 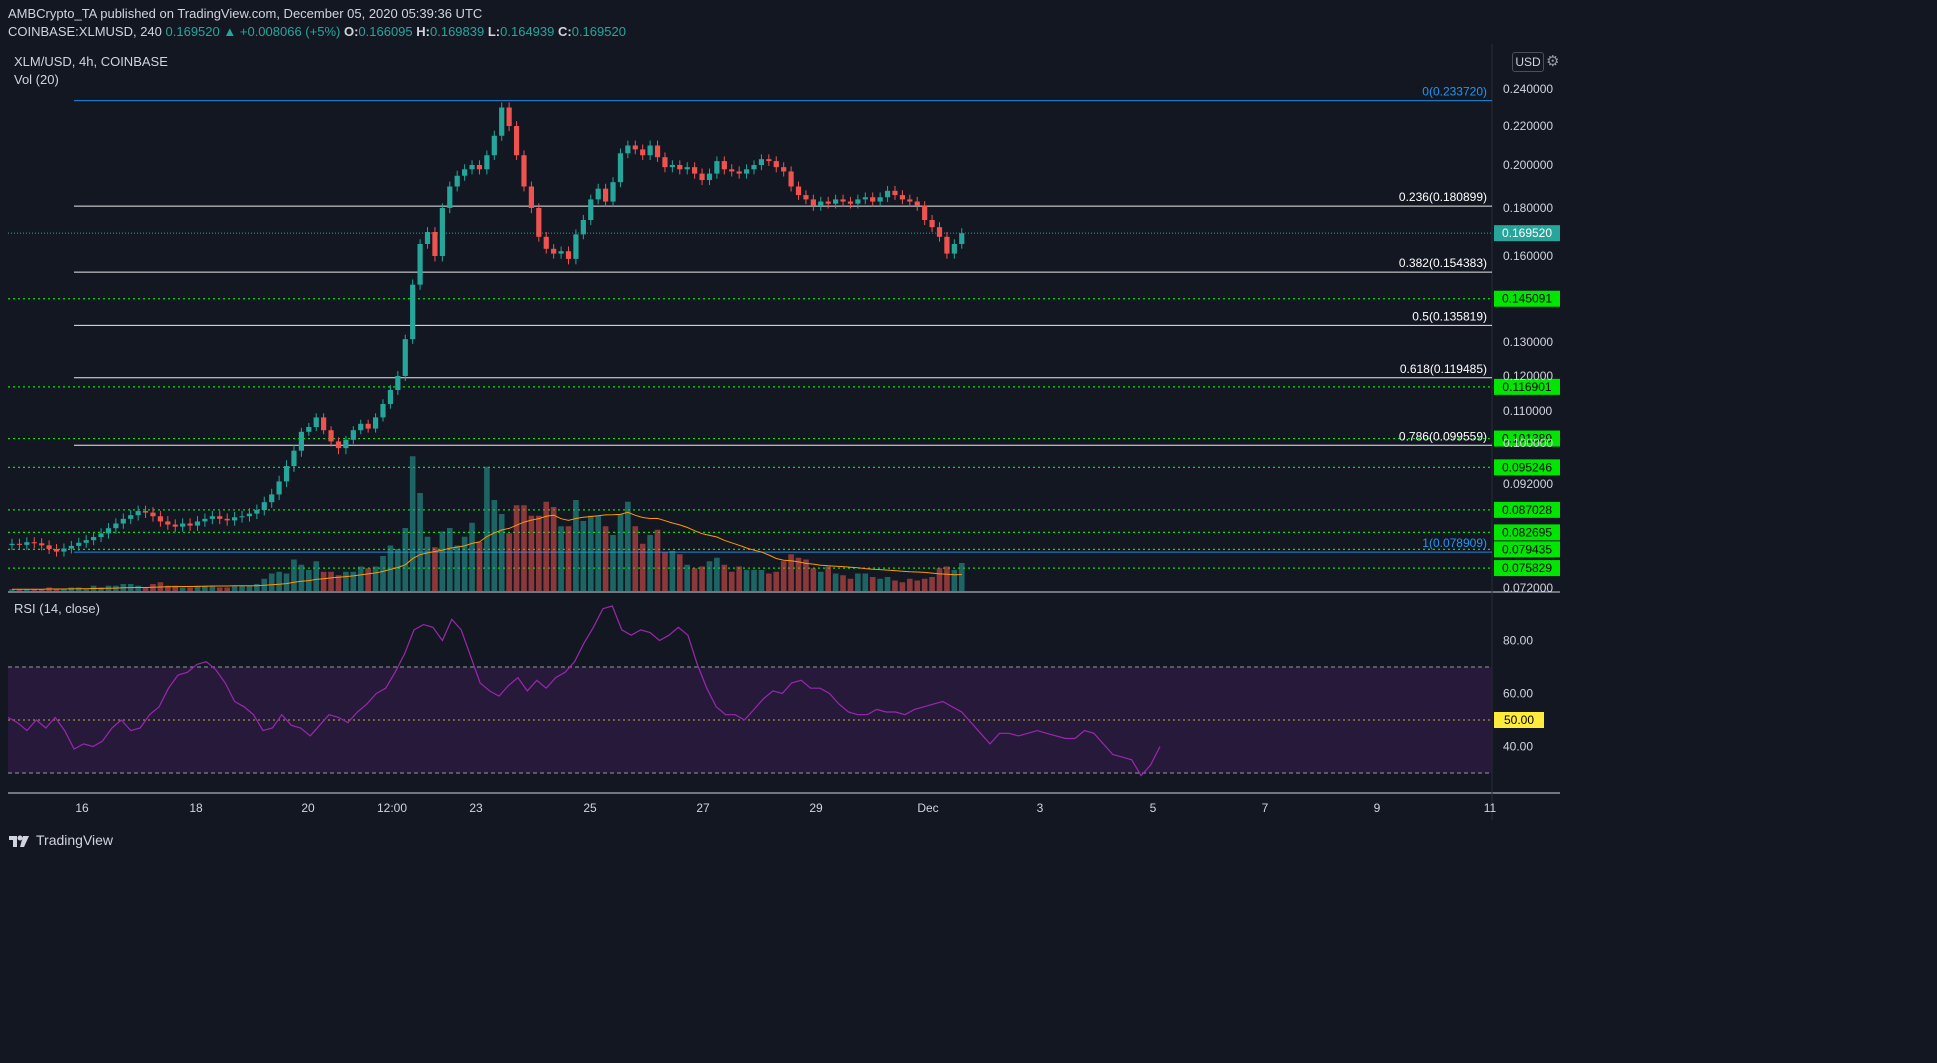 I want to click on price-tick-label: 0.092000, so click(x=1528, y=484).